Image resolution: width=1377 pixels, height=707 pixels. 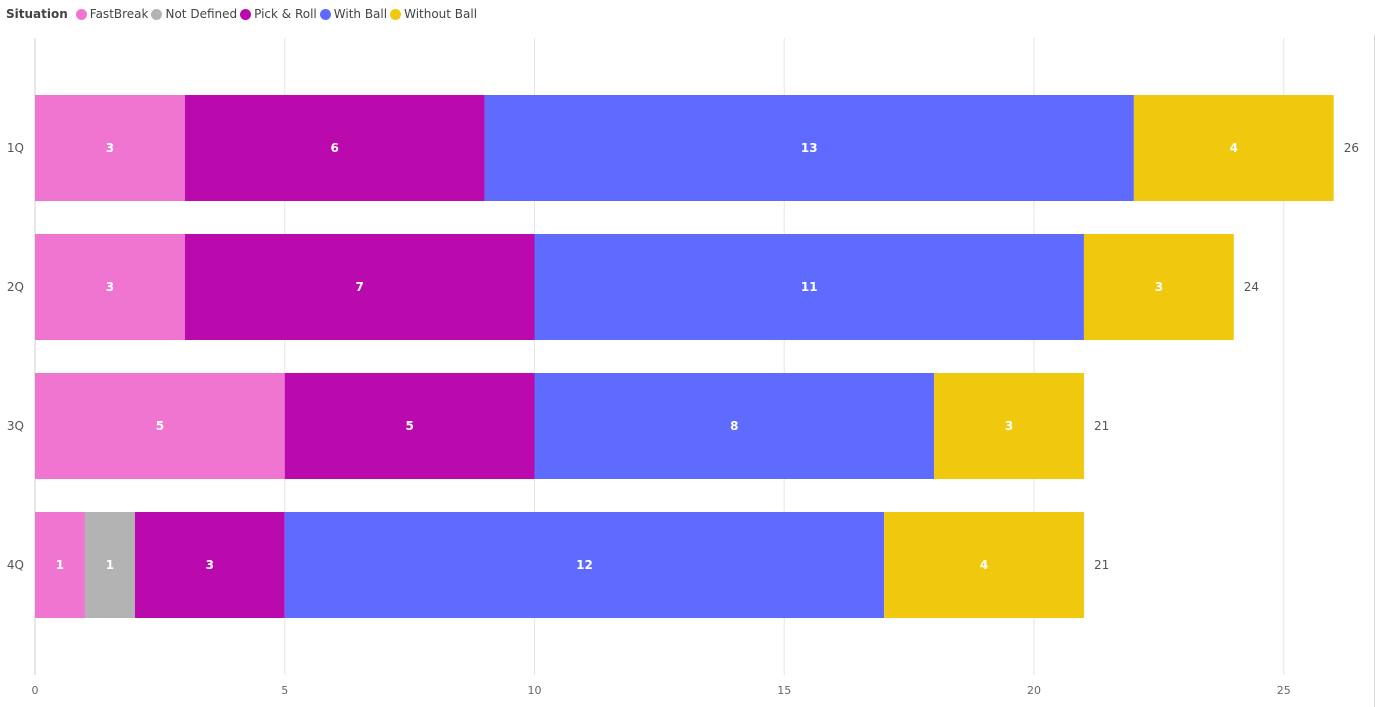 What do you see at coordinates (1251, 287) in the screenshot?
I see `total-label: 24` at bounding box center [1251, 287].